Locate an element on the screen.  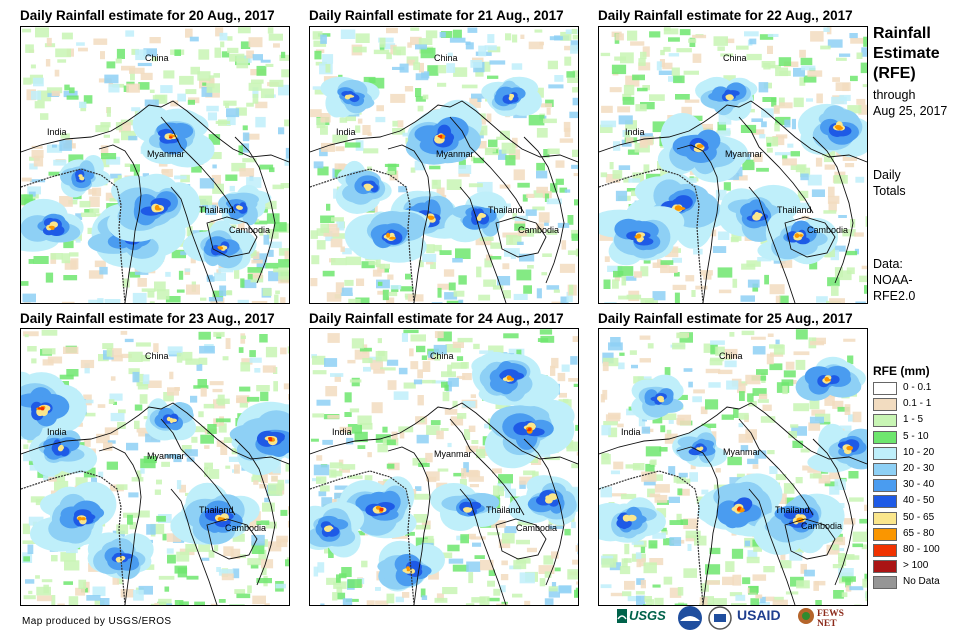
through-line: through is located at coordinates (894, 95).